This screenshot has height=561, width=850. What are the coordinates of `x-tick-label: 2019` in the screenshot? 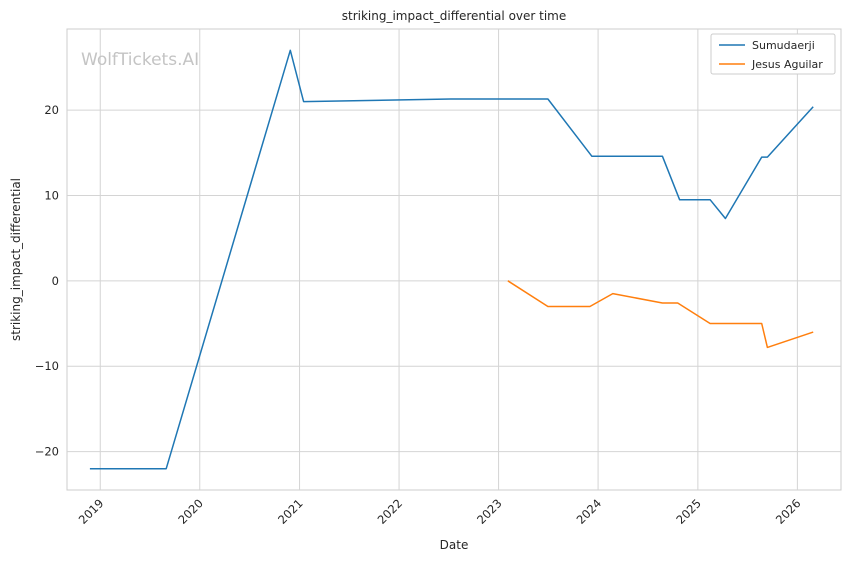 It's located at (91, 511).